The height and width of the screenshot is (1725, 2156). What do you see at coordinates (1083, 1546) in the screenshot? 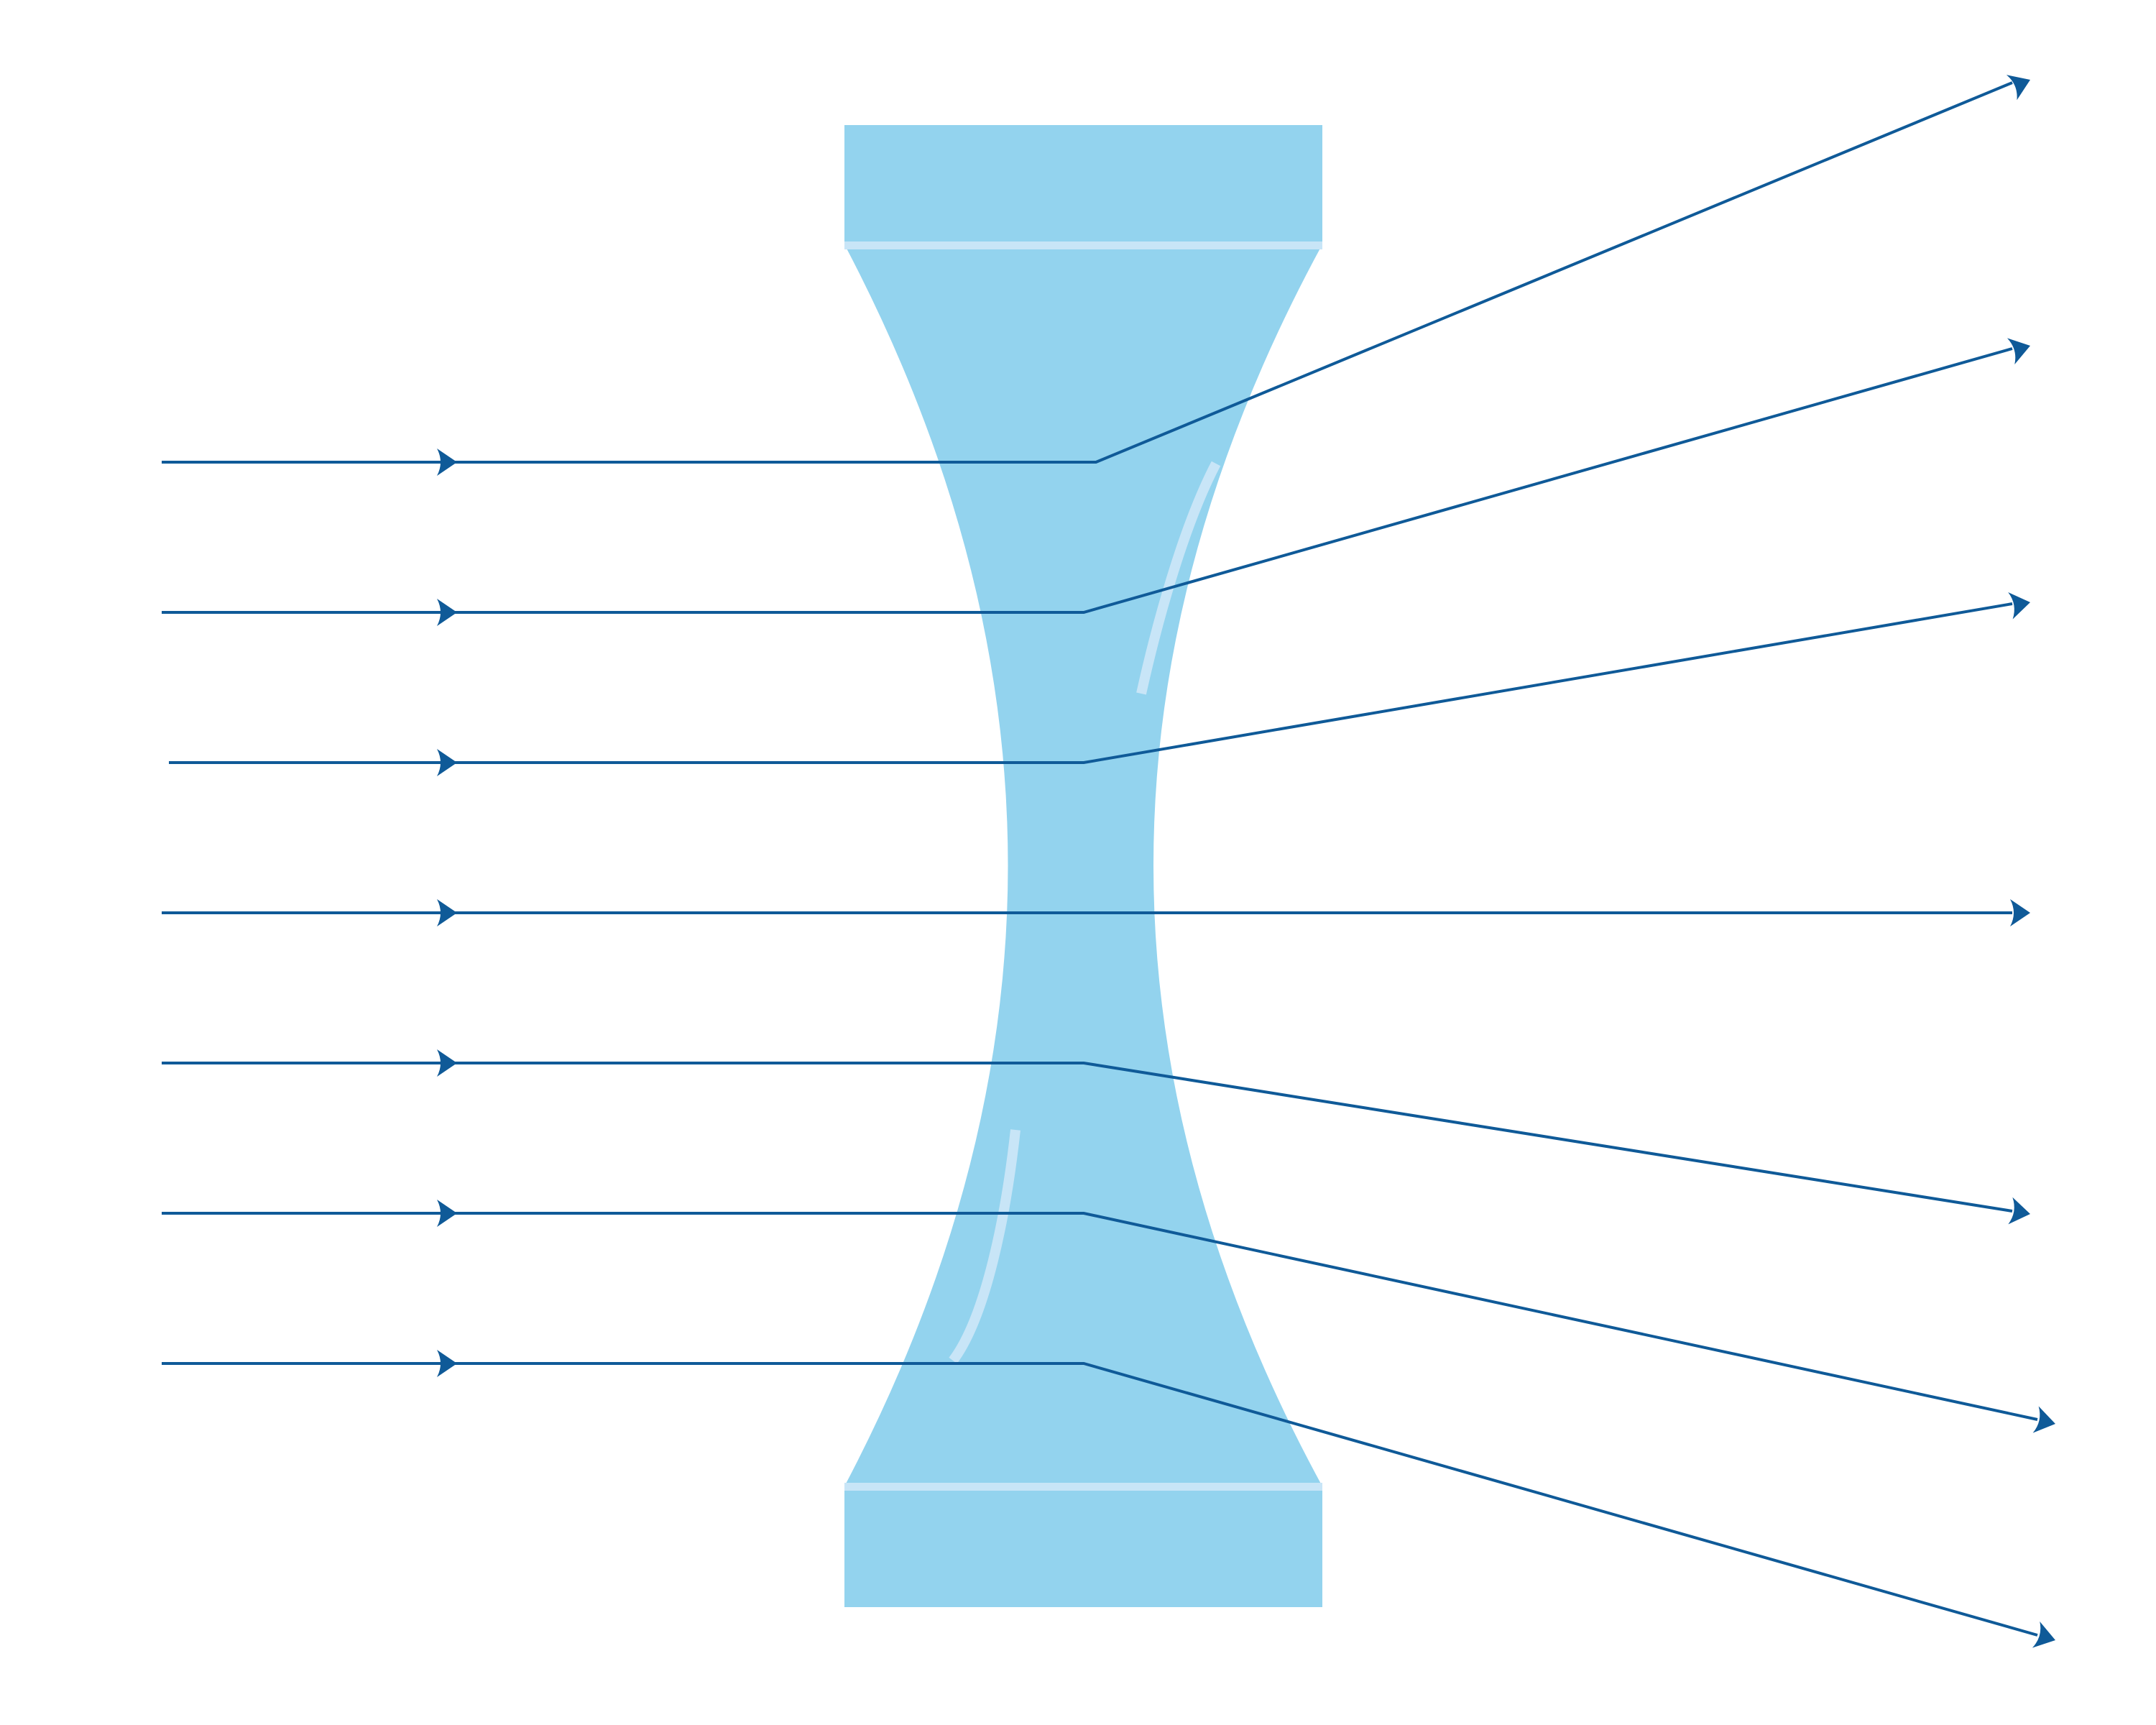
I see `lens-bottom-rim` at bounding box center [1083, 1546].